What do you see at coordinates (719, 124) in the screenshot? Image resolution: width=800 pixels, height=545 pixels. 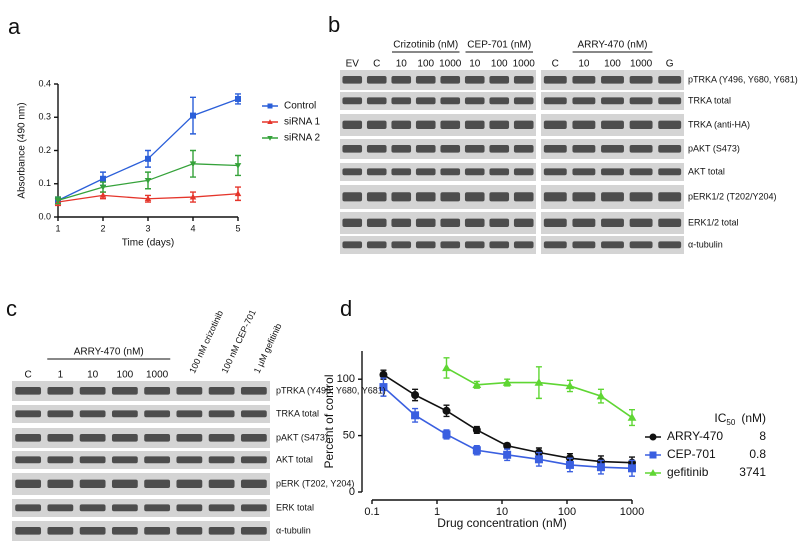 I see `row-label: TRKA (anti-HA)` at bounding box center [719, 124].